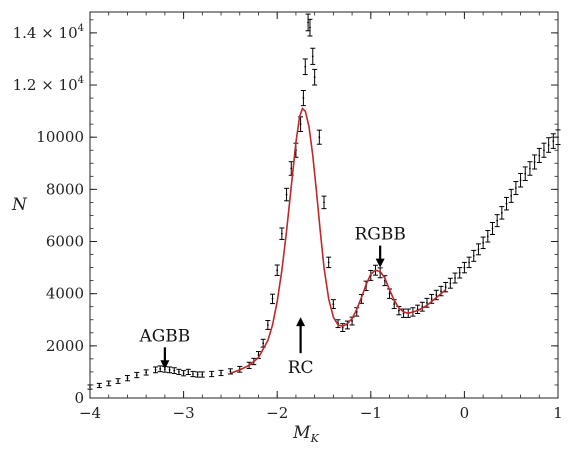 The width and height of the screenshot is (570, 450). Describe the element at coordinates (277, 413) in the screenshot. I see `x-tick-label-2: −2` at that location.